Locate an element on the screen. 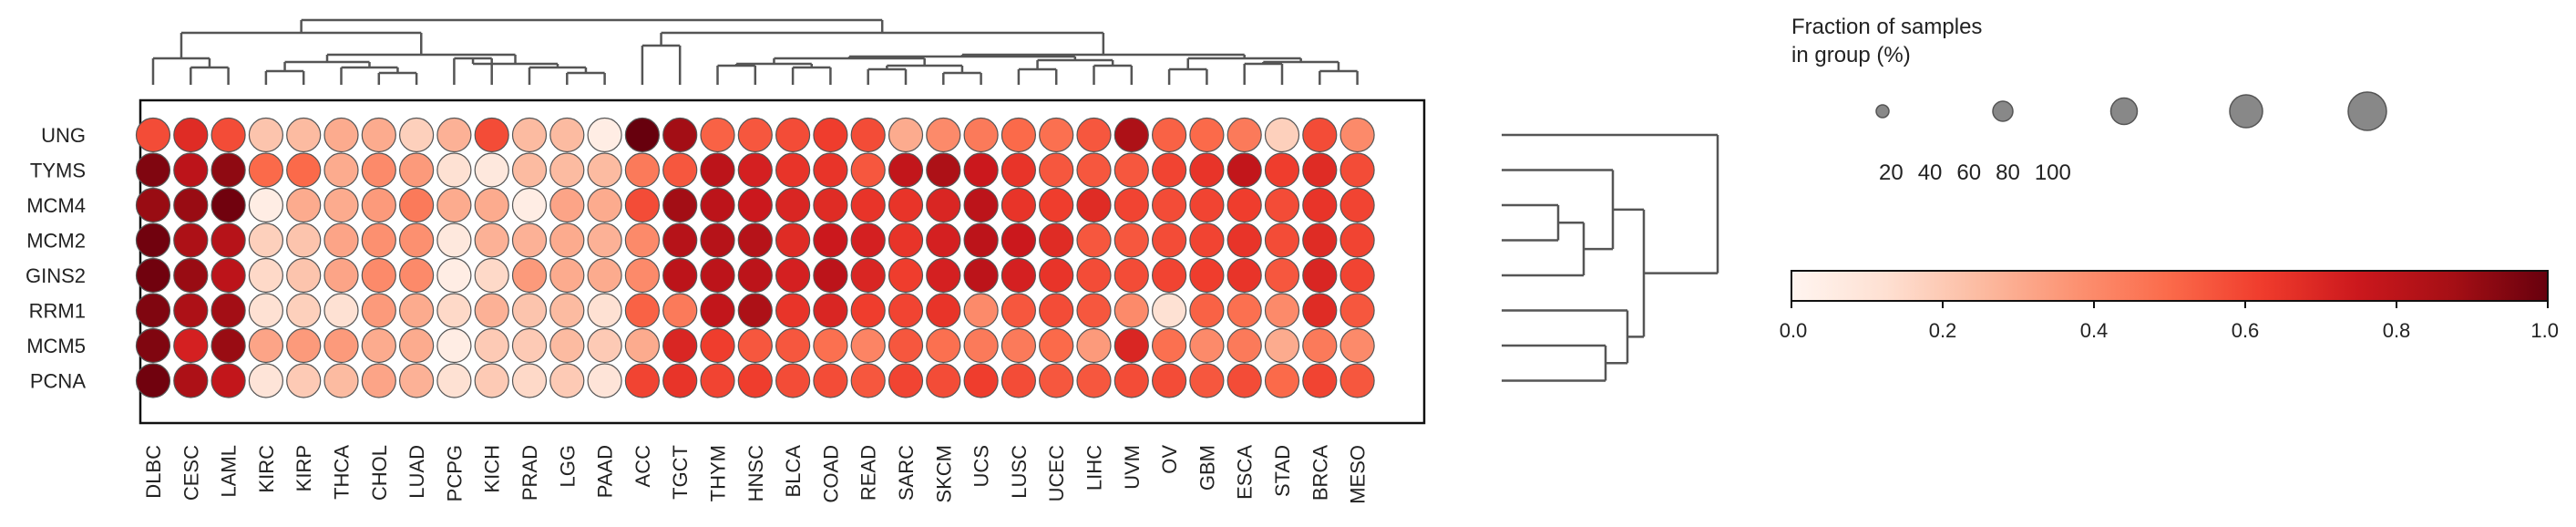 This screenshot has width=2576, height=527. gene-label: MCM4 is located at coordinates (56, 205).